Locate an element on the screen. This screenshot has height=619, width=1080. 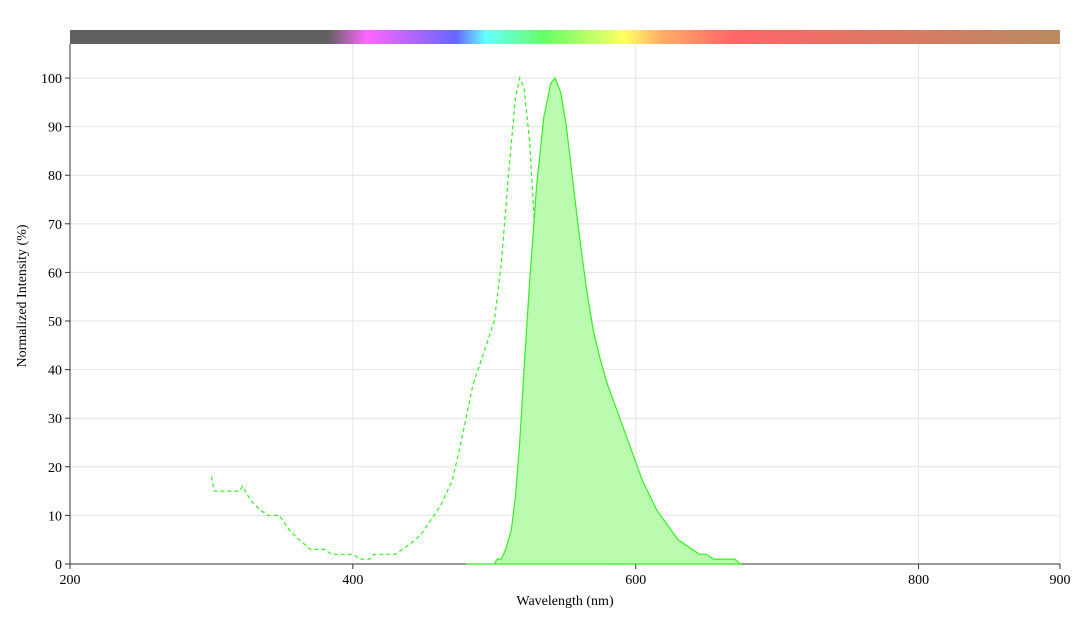
x-tick-label: 800 is located at coordinates (918, 580).